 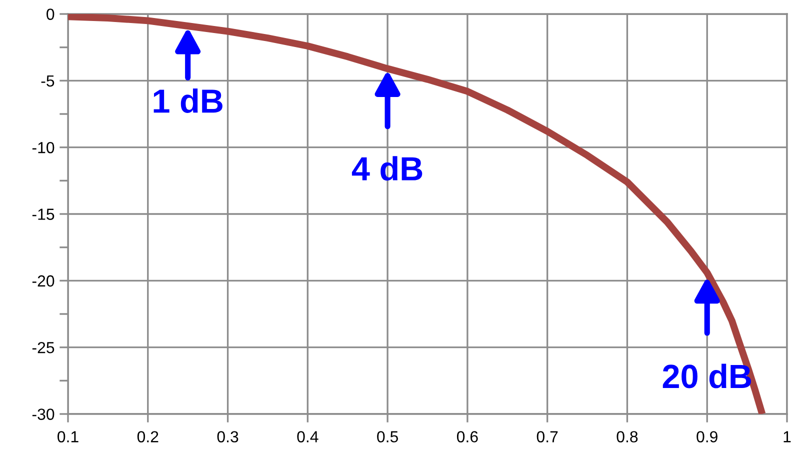 What do you see at coordinates (43, 414) in the screenshot?
I see `y-tick-label: -30` at bounding box center [43, 414].